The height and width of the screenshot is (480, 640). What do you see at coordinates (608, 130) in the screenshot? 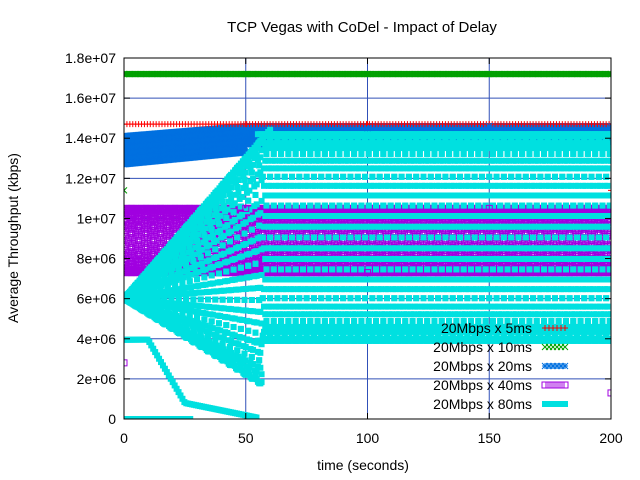
I see `data-point` at bounding box center [608, 130].